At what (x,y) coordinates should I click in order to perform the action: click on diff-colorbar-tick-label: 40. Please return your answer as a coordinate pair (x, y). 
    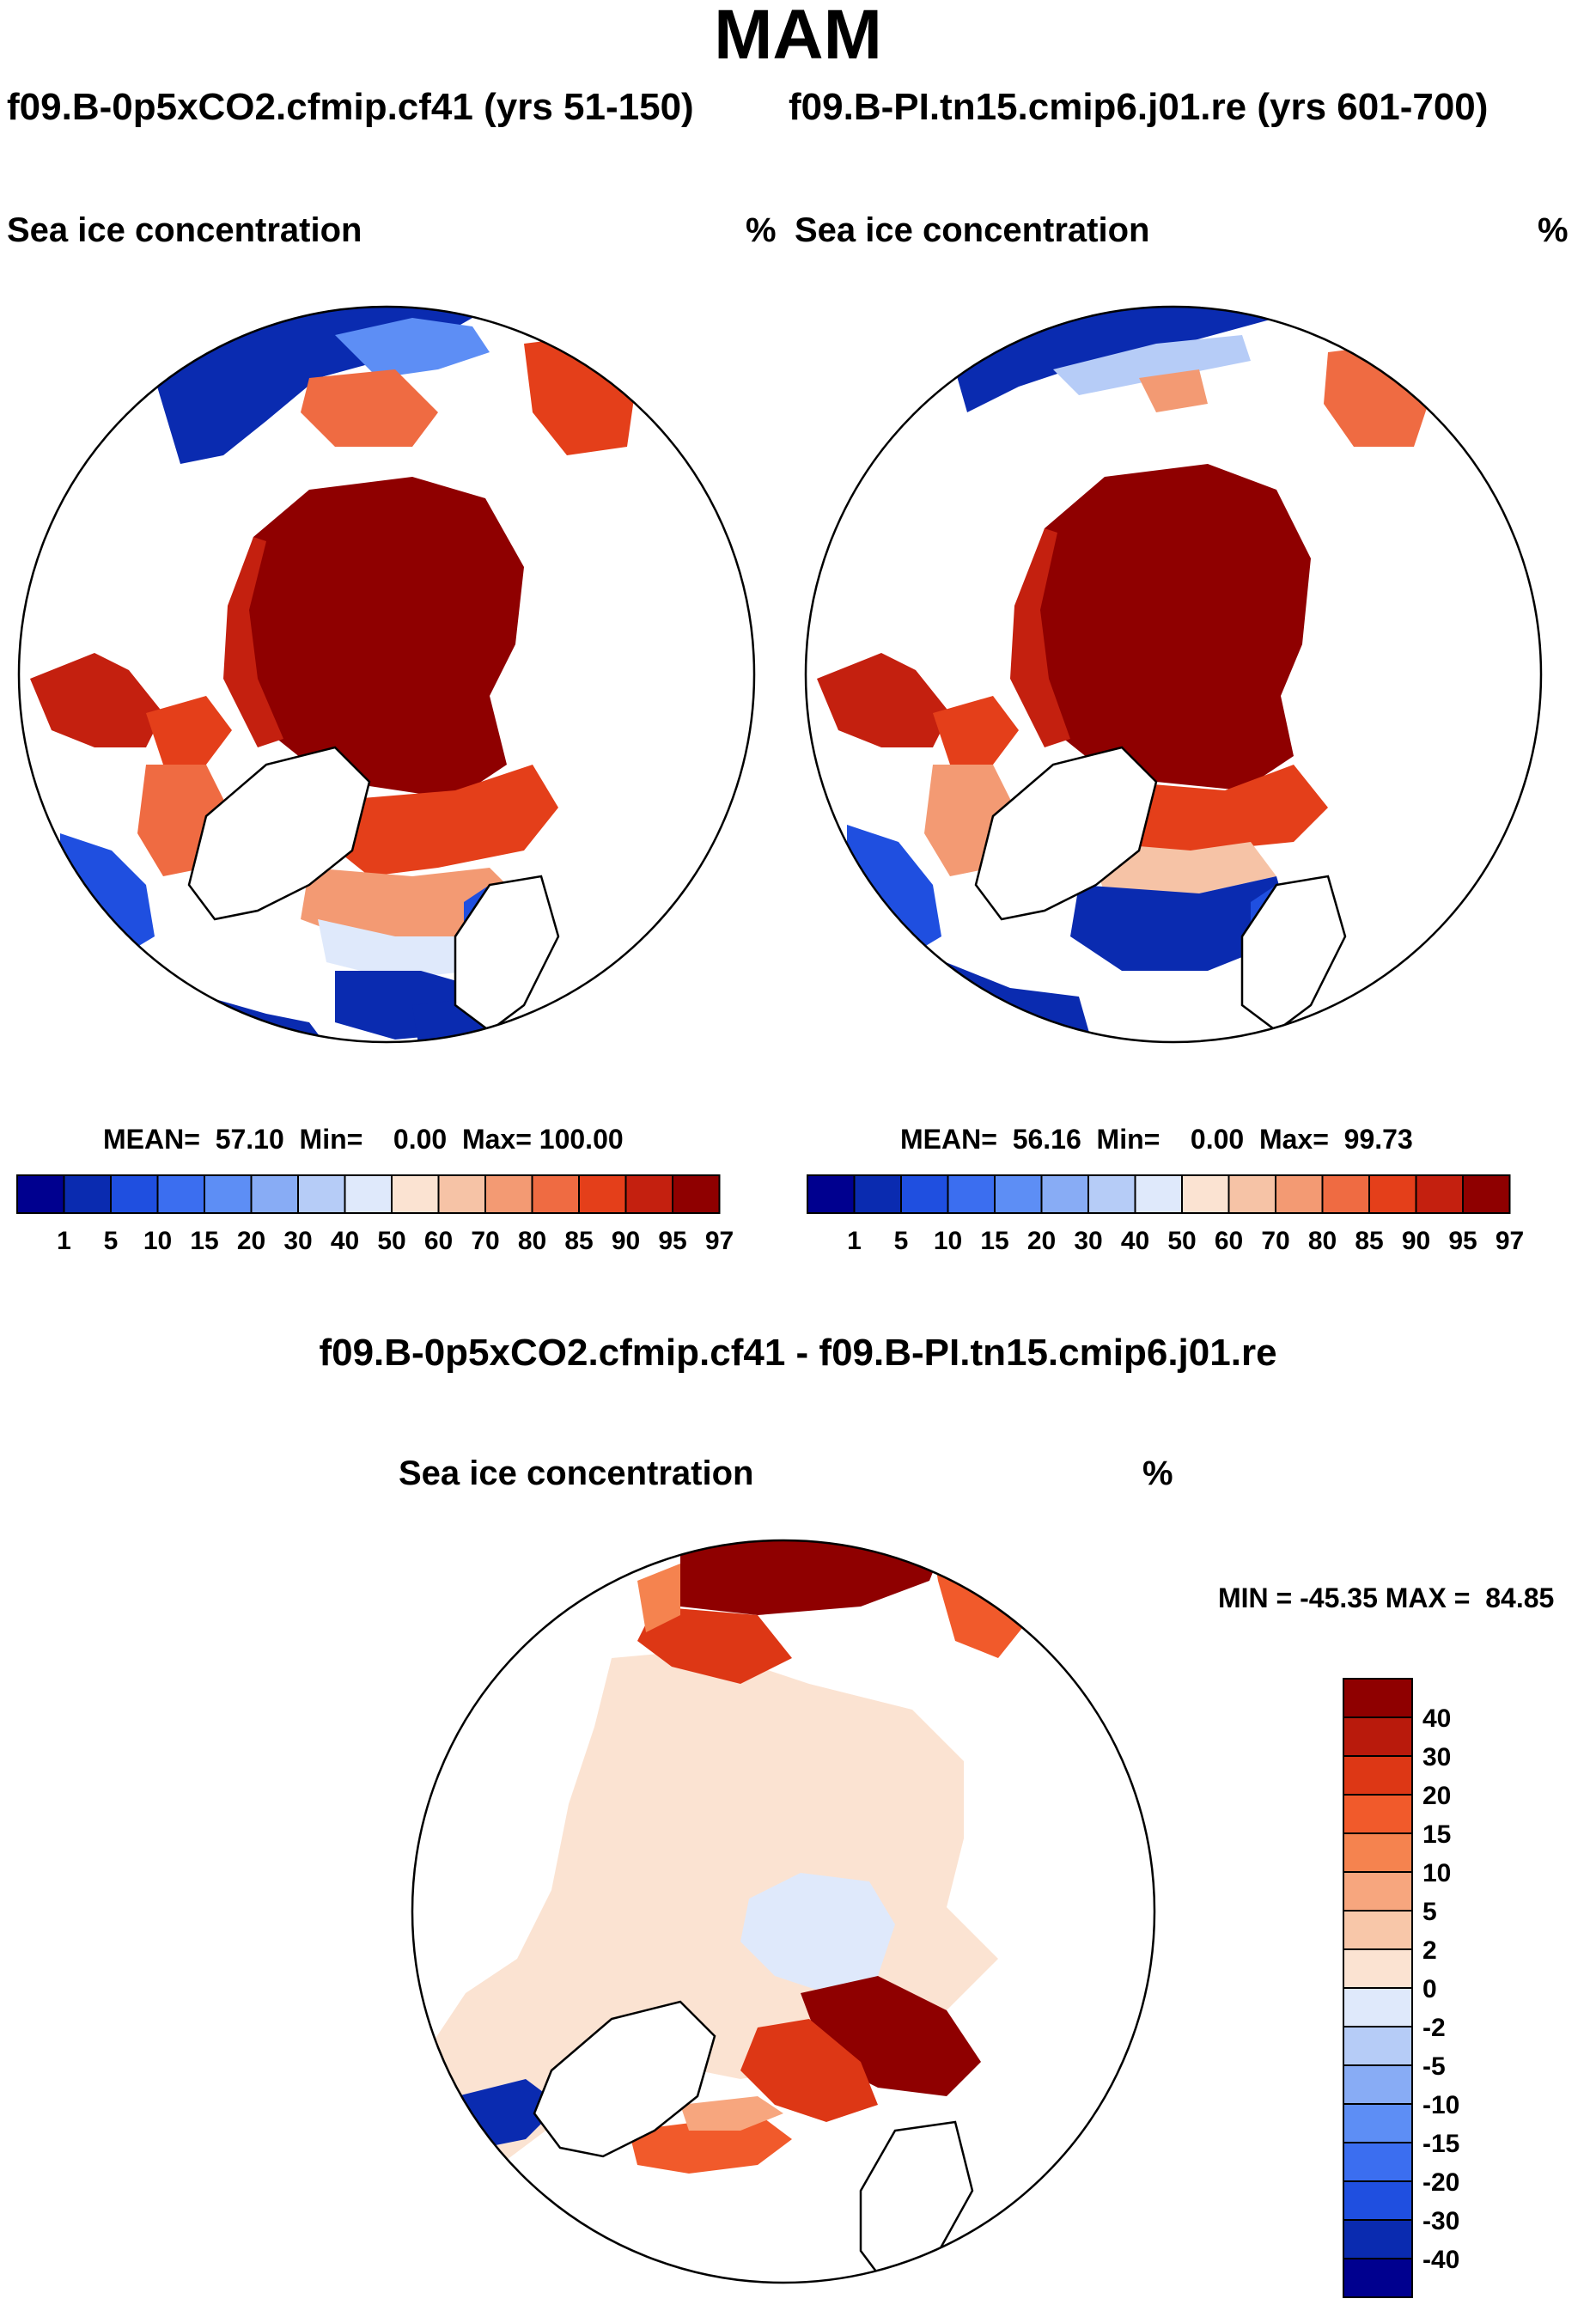
    Looking at the image, I should click on (1436, 1719).